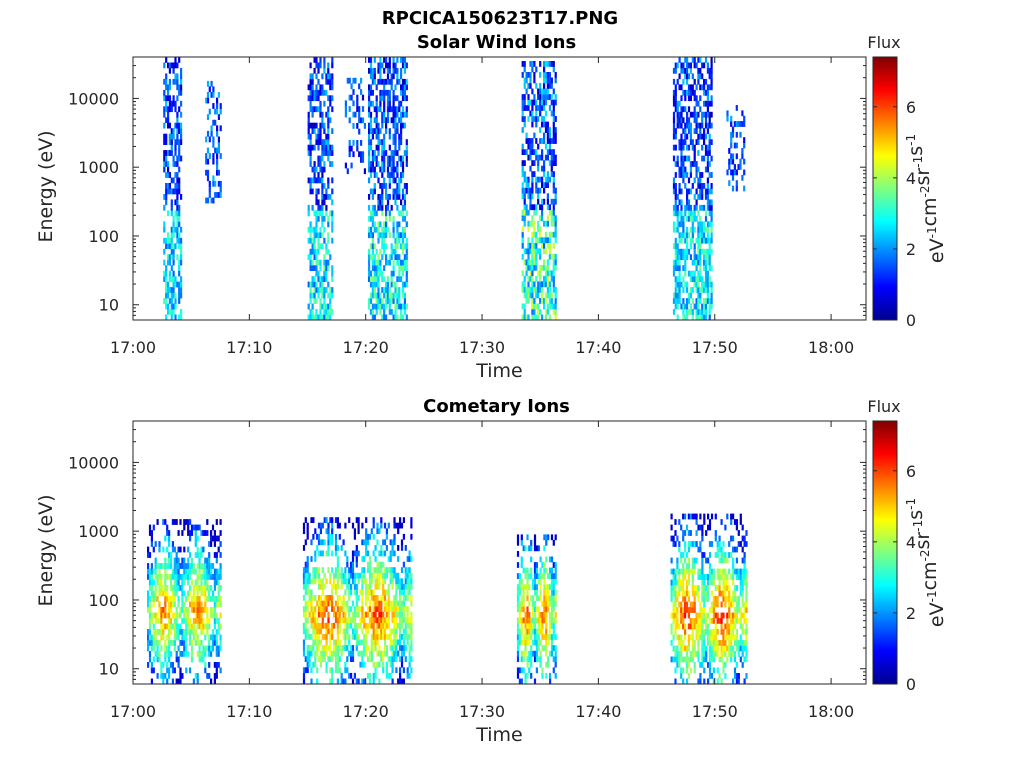 The width and height of the screenshot is (1024, 772). Describe the element at coordinates (715, 347) in the screenshot. I see `x-tick-label: 17:50` at that location.